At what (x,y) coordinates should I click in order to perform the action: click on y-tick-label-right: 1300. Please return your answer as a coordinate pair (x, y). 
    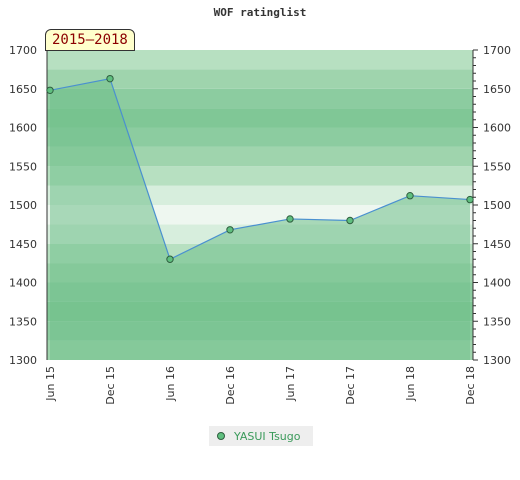
    Looking at the image, I should click on (497, 360).